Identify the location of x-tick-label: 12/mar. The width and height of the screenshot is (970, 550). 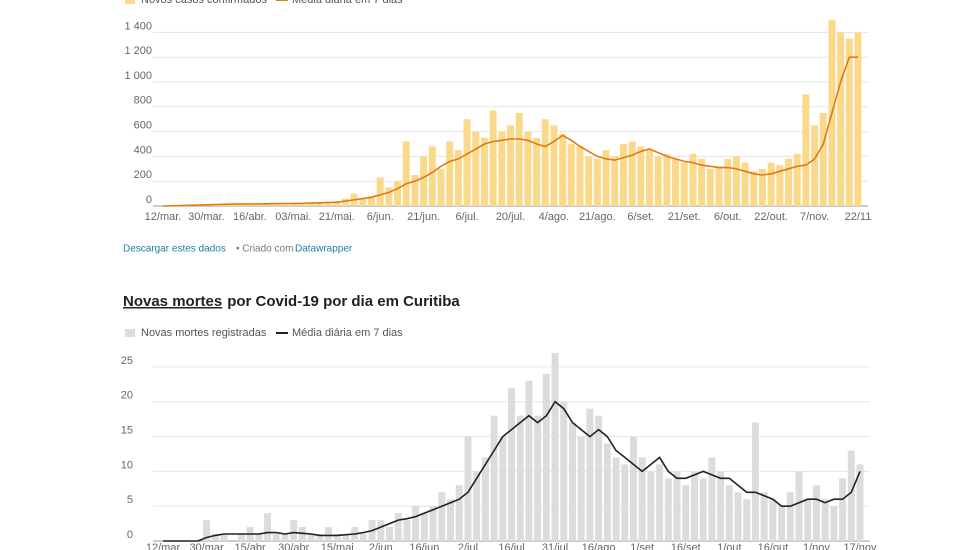
(163, 546).